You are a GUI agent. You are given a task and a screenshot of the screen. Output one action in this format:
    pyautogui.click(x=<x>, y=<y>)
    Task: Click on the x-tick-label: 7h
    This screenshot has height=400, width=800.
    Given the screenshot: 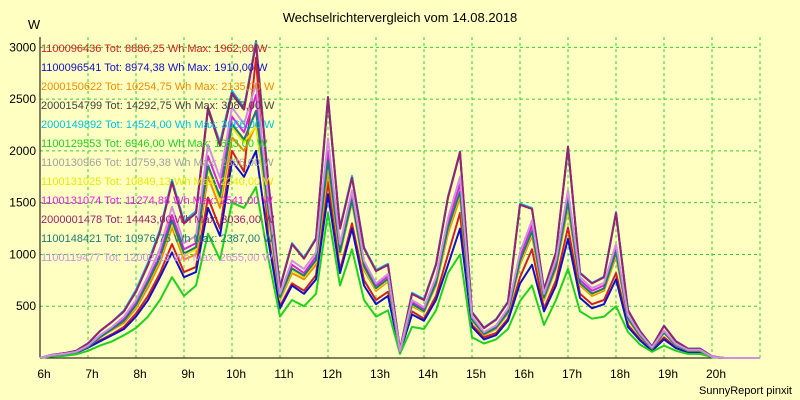 What is the action you would take?
    pyautogui.click(x=91, y=374)
    